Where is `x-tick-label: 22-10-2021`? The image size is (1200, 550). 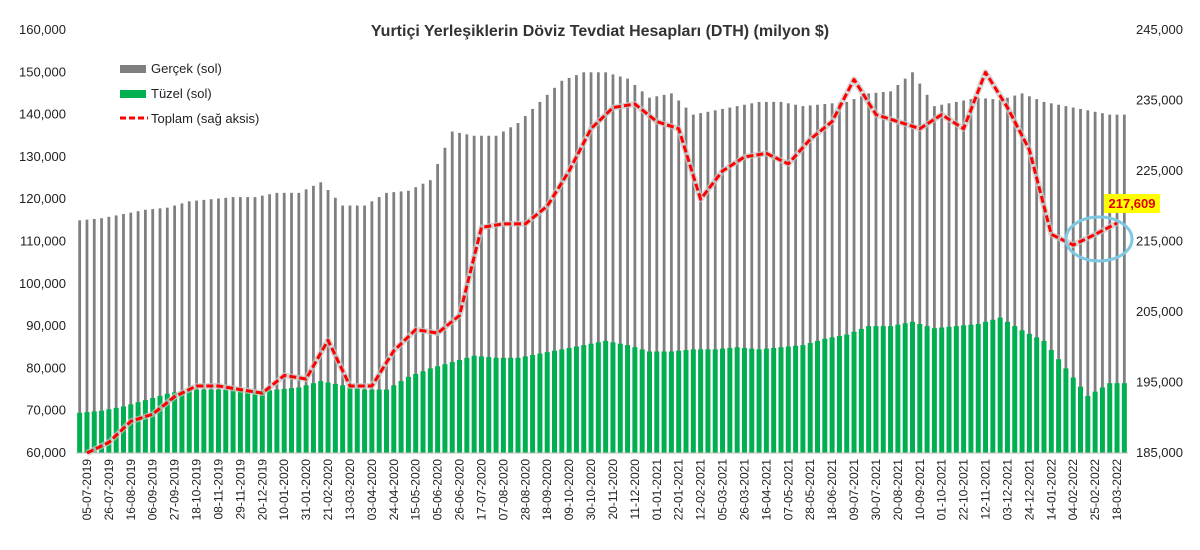 x-tick-label: 22-10-2021 is located at coordinates (964, 490).